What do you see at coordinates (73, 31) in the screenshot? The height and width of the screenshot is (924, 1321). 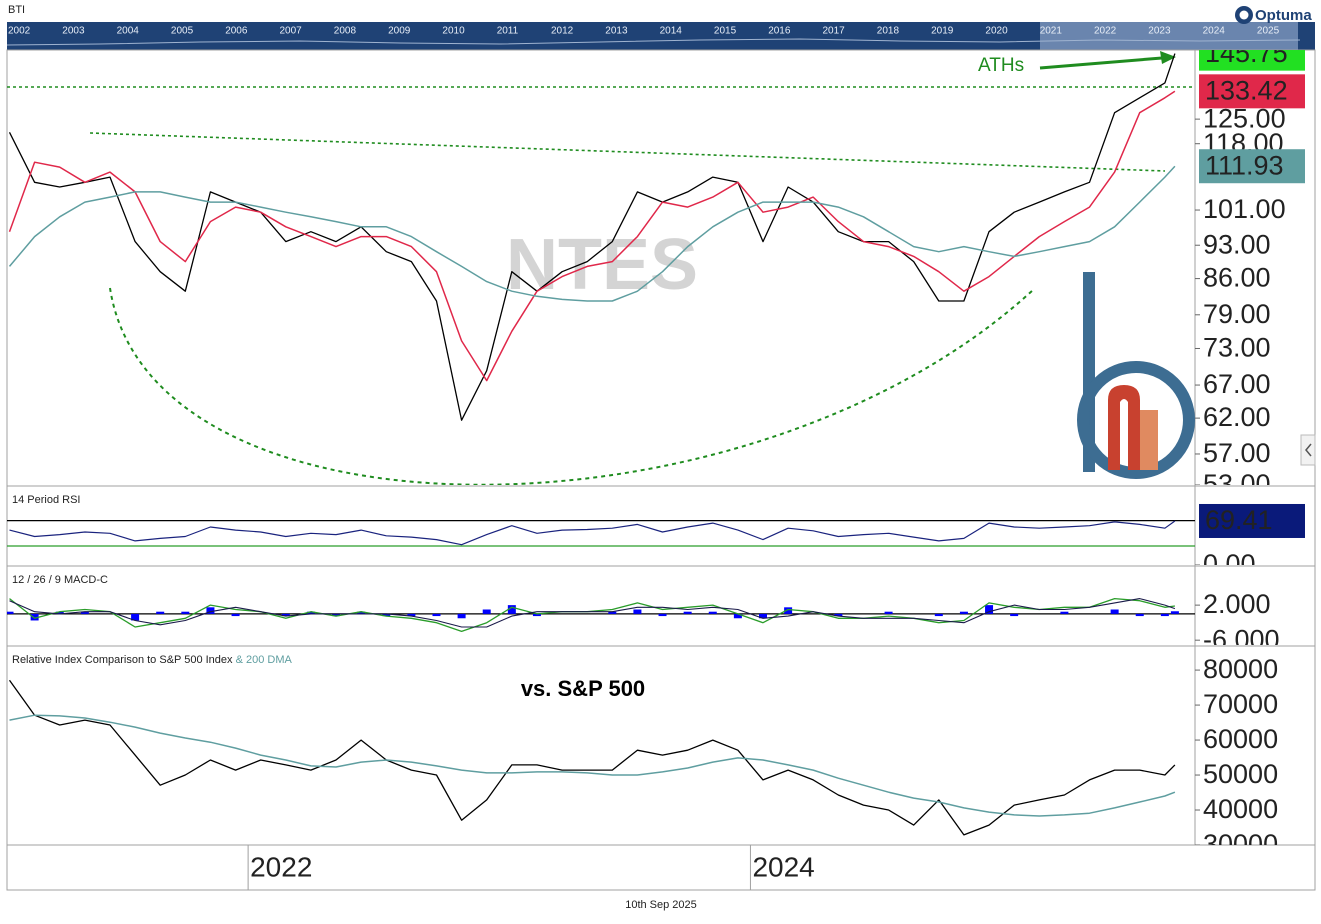 I see `navigator-year: 2003` at bounding box center [73, 31].